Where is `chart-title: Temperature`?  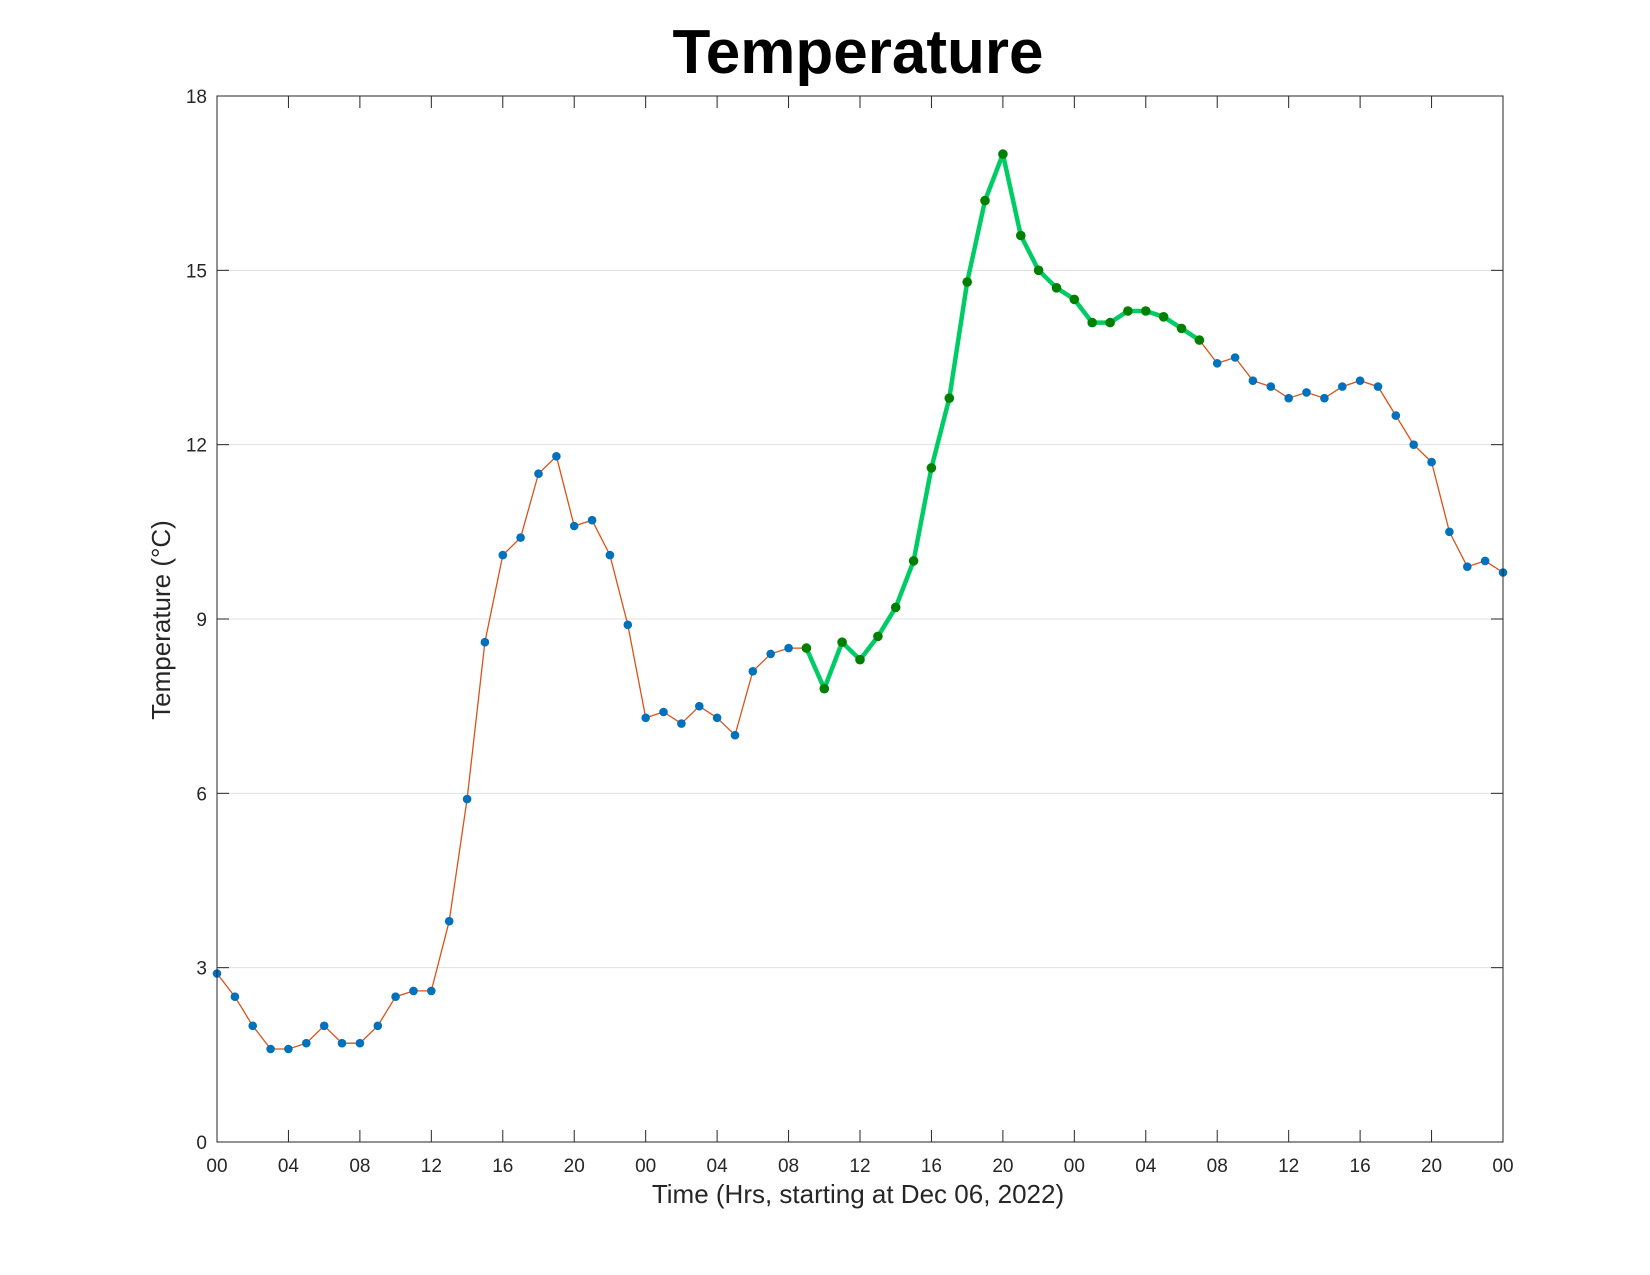 chart-title: Temperature is located at coordinates (858, 52).